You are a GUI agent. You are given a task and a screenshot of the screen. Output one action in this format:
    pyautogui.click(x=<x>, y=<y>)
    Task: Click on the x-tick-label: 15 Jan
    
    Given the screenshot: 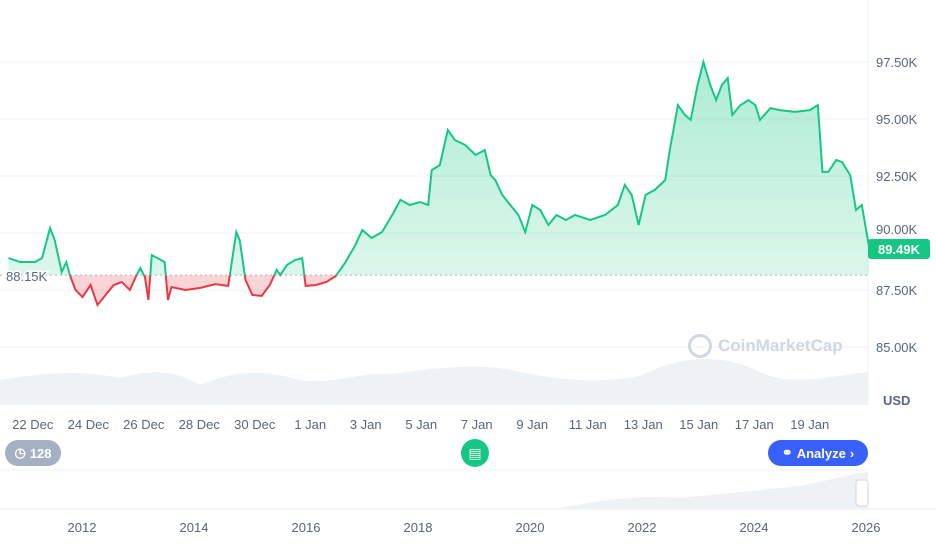 What is the action you would take?
    pyautogui.click(x=698, y=424)
    